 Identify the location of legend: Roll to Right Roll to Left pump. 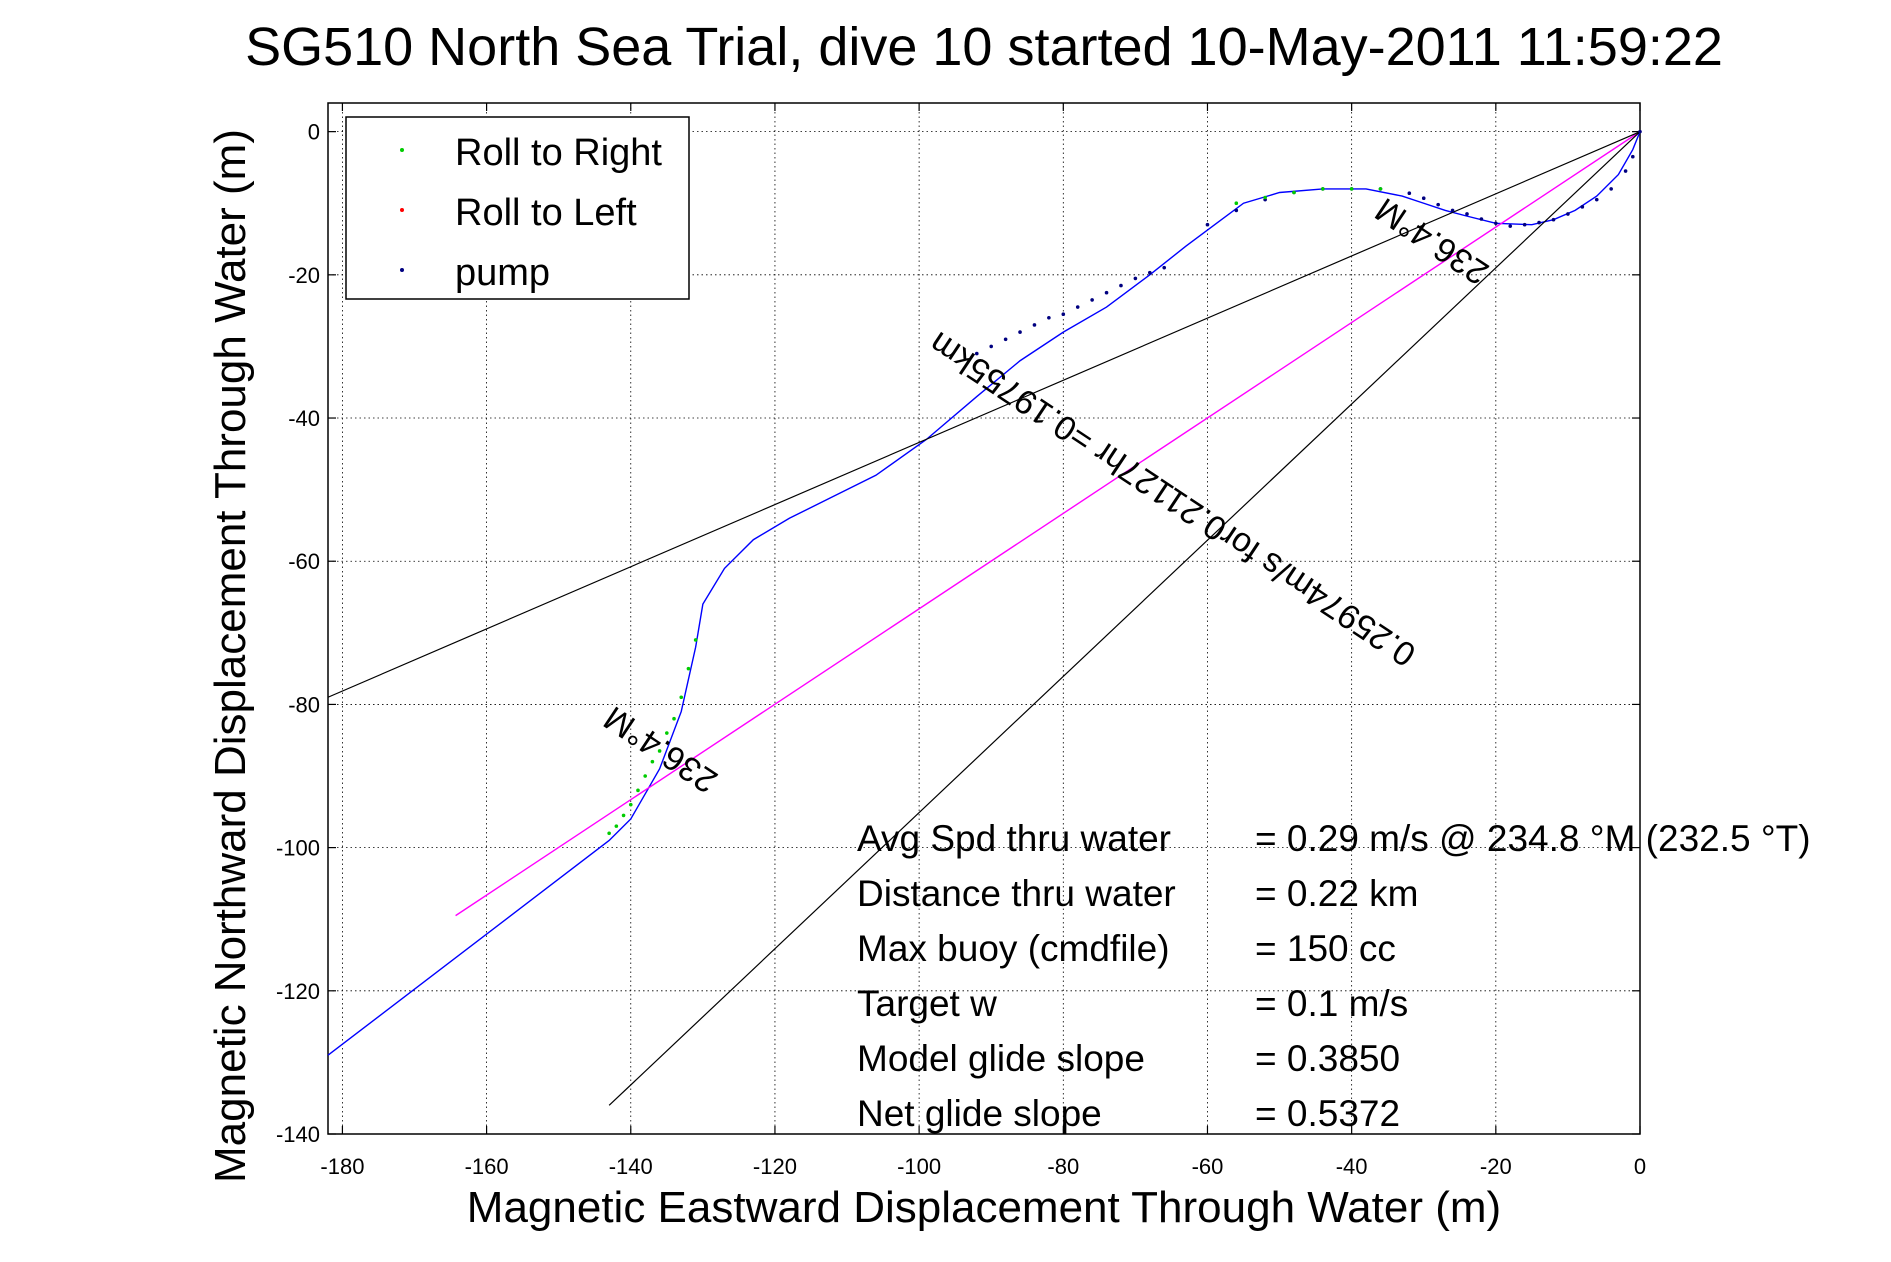
(517, 208).